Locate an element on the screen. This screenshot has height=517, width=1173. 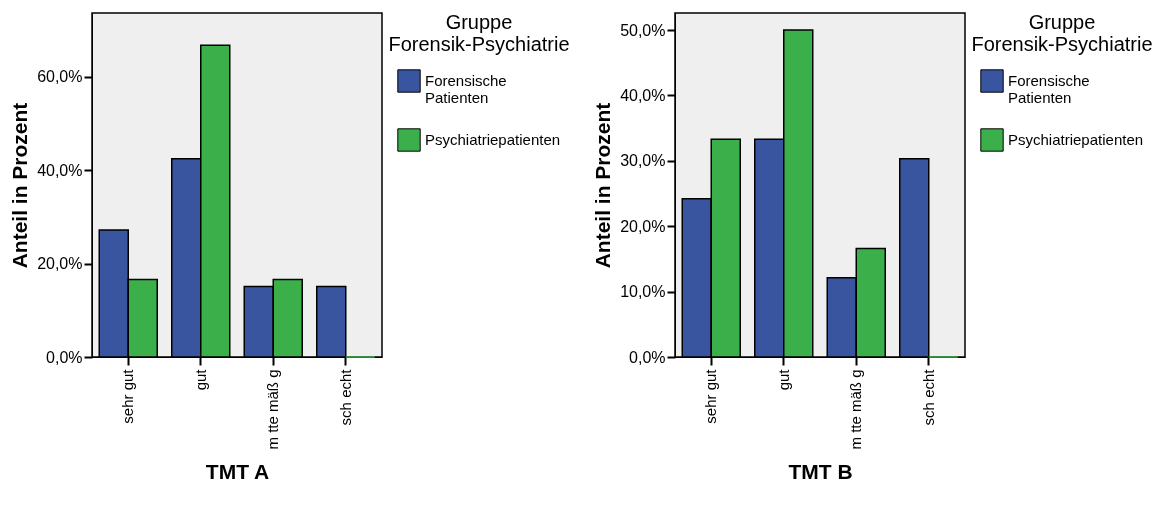
x-axis-title: TMT A is located at coordinates (237, 471).